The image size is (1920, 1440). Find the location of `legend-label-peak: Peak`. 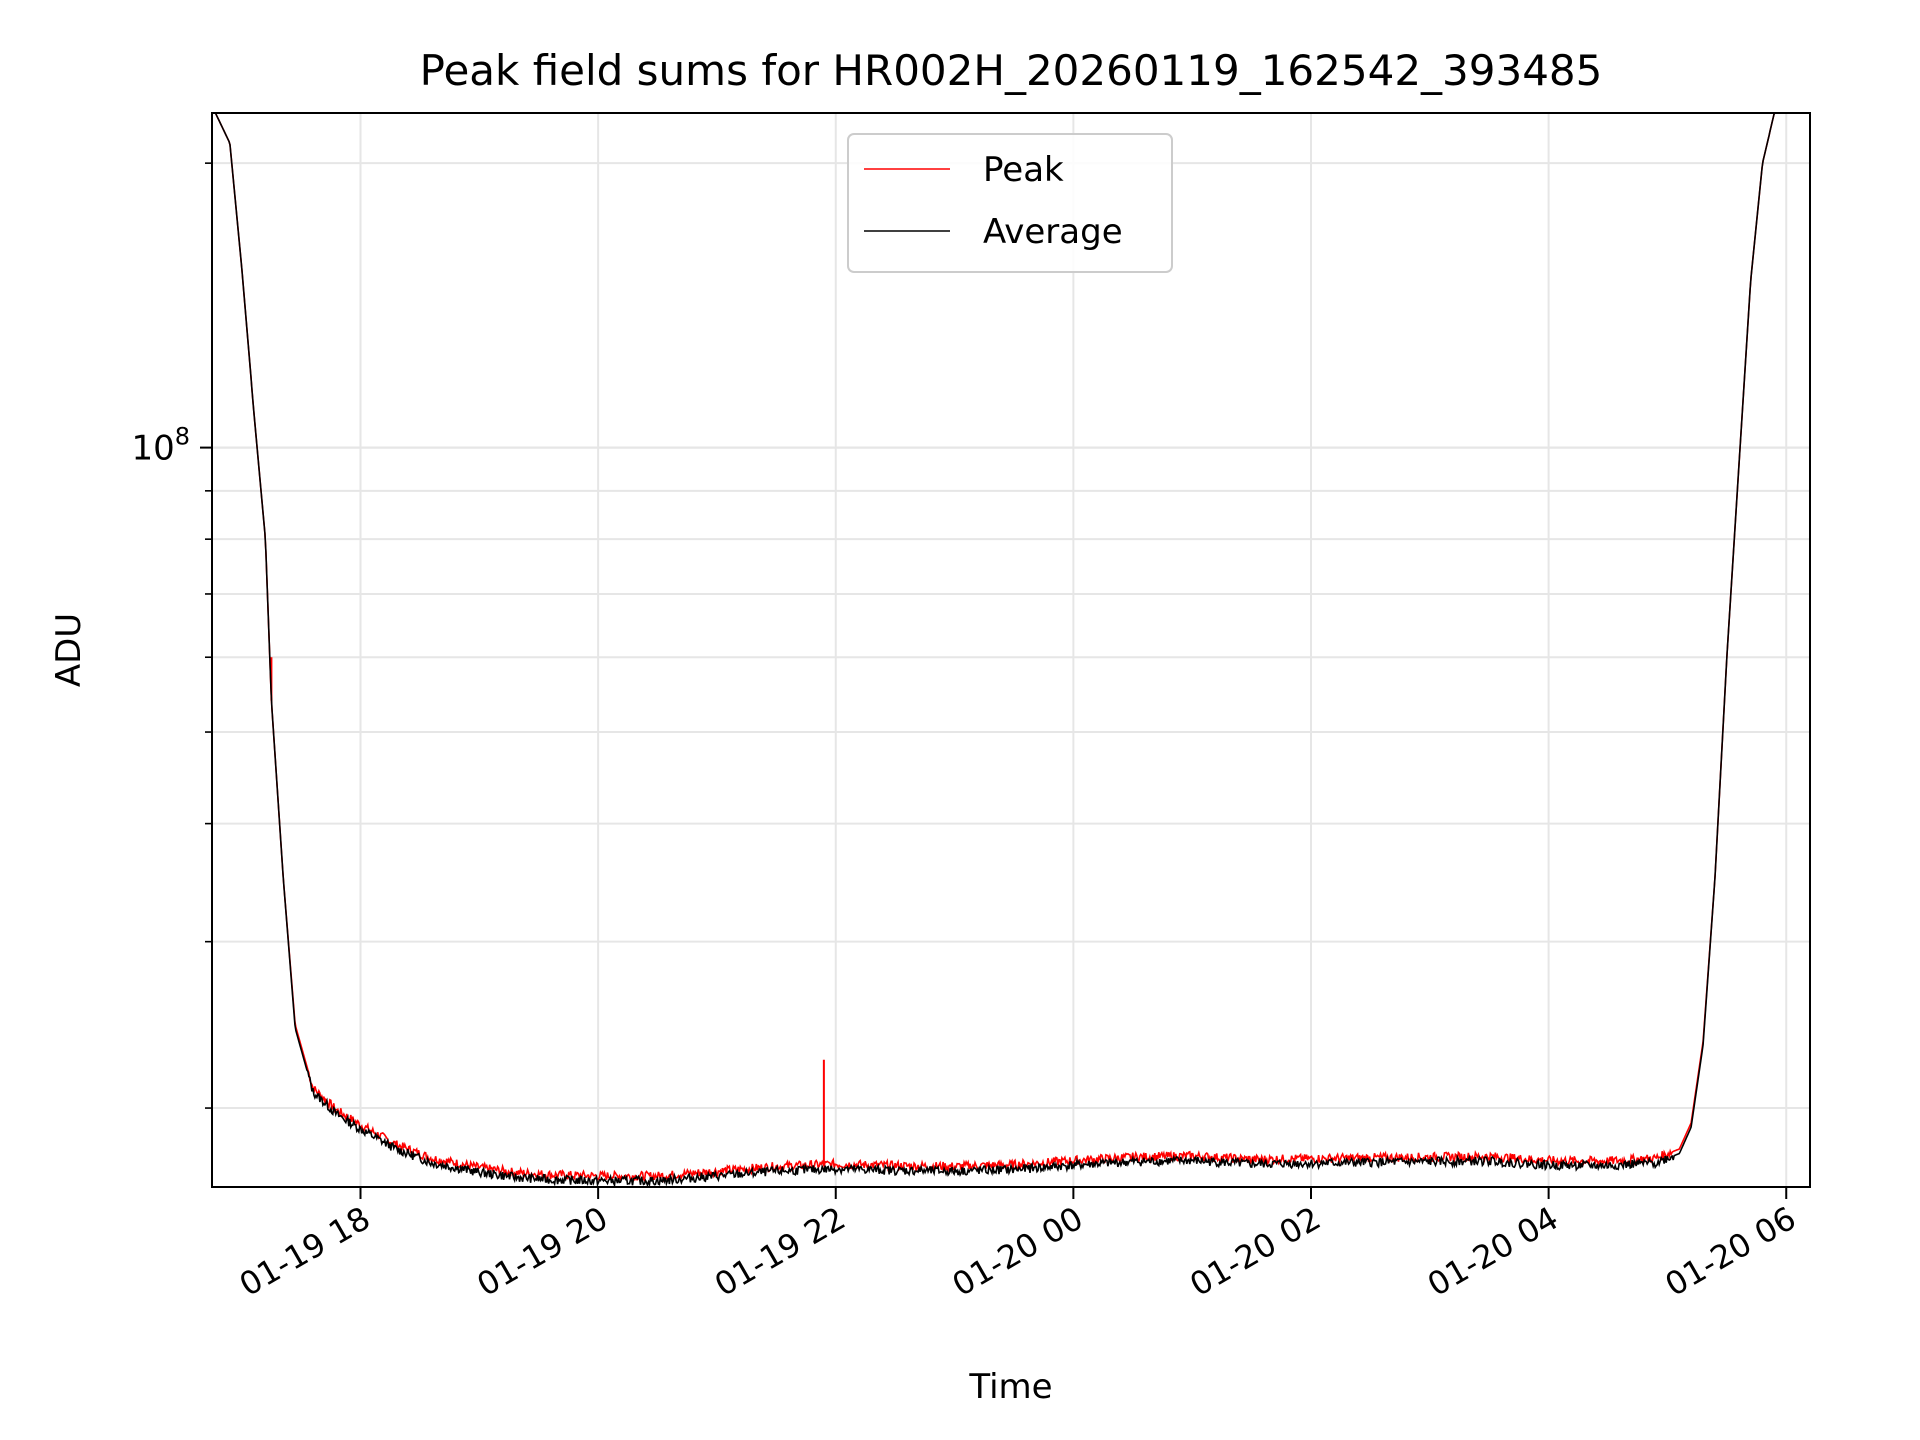

legend-label-peak: Peak is located at coordinates (1023, 170).